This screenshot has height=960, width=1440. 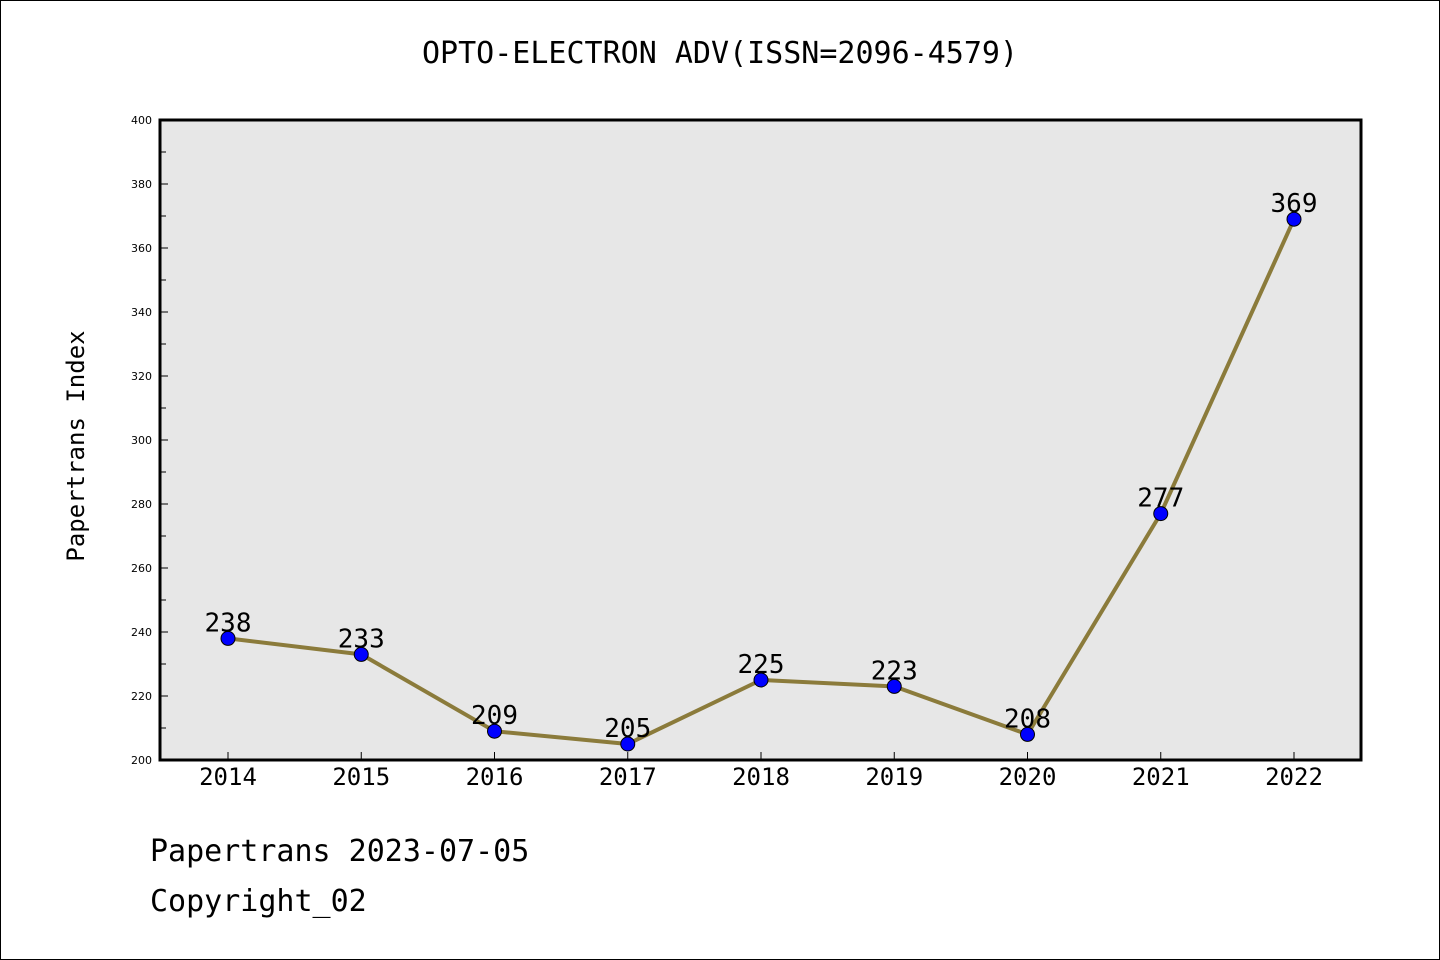 I want to click on data-label: 277, so click(x=1160, y=499).